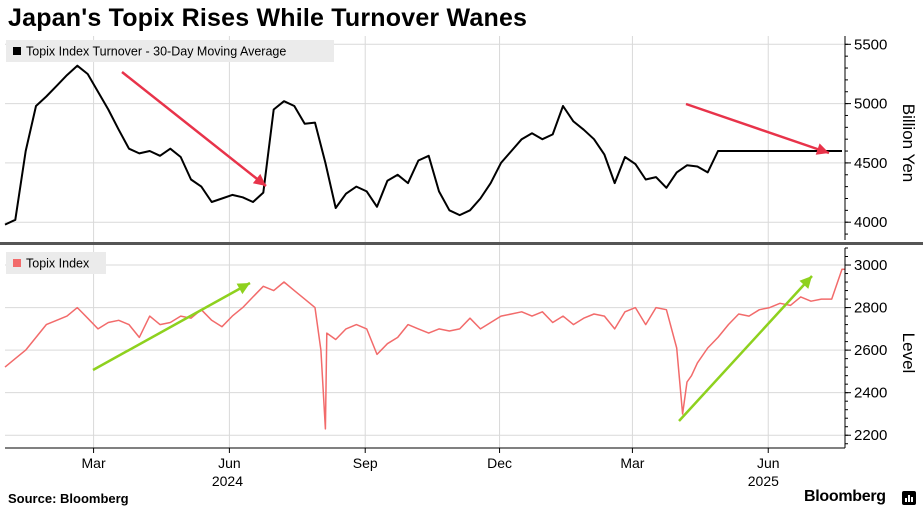 This screenshot has height=512, width=923. What do you see at coordinates (365, 463) in the screenshot?
I see `x-tick-label: Sep` at bounding box center [365, 463].